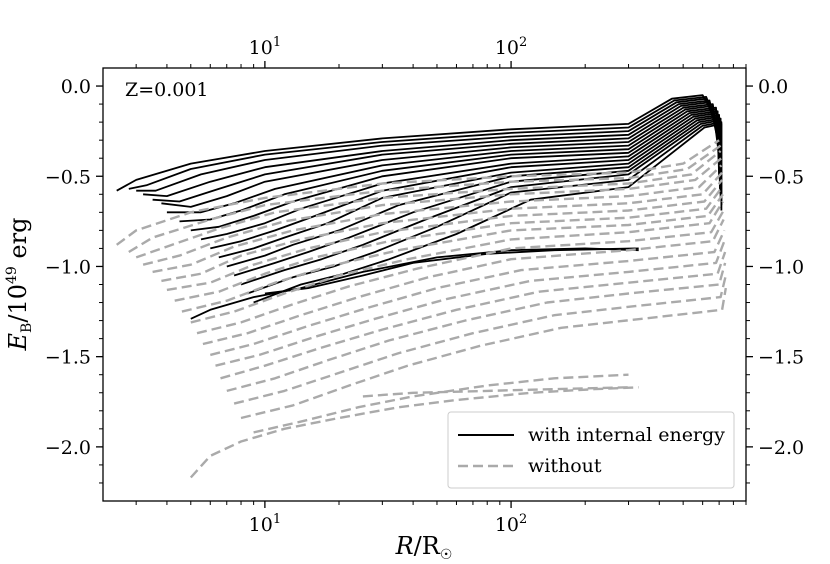  I want to click on legend-box, so click(591, 450).